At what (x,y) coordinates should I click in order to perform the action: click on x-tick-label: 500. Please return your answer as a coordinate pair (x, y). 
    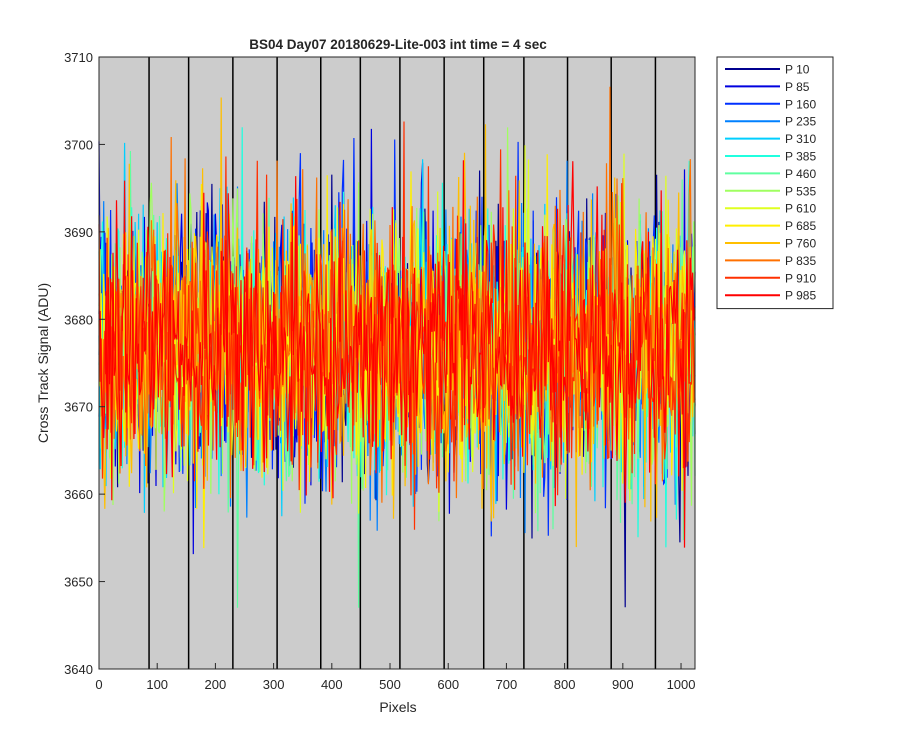
    Looking at the image, I should click on (390, 684).